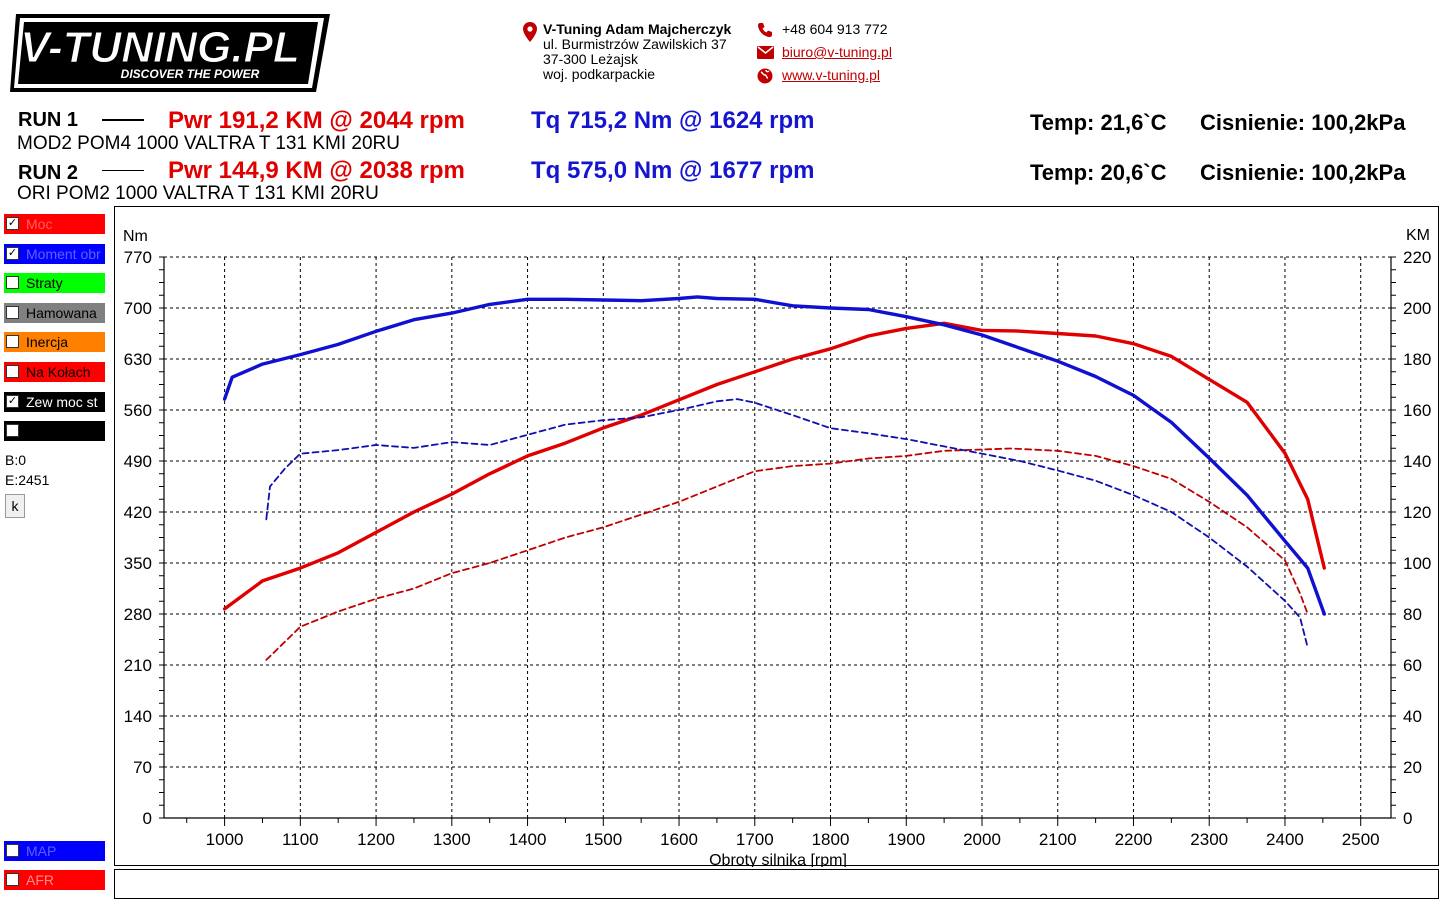 The height and width of the screenshot is (900, 1440). What do you see at coordinates (225, 839) in the screenshot?
I see `x-tick-label: 1000` at bounding box center [225, 839].